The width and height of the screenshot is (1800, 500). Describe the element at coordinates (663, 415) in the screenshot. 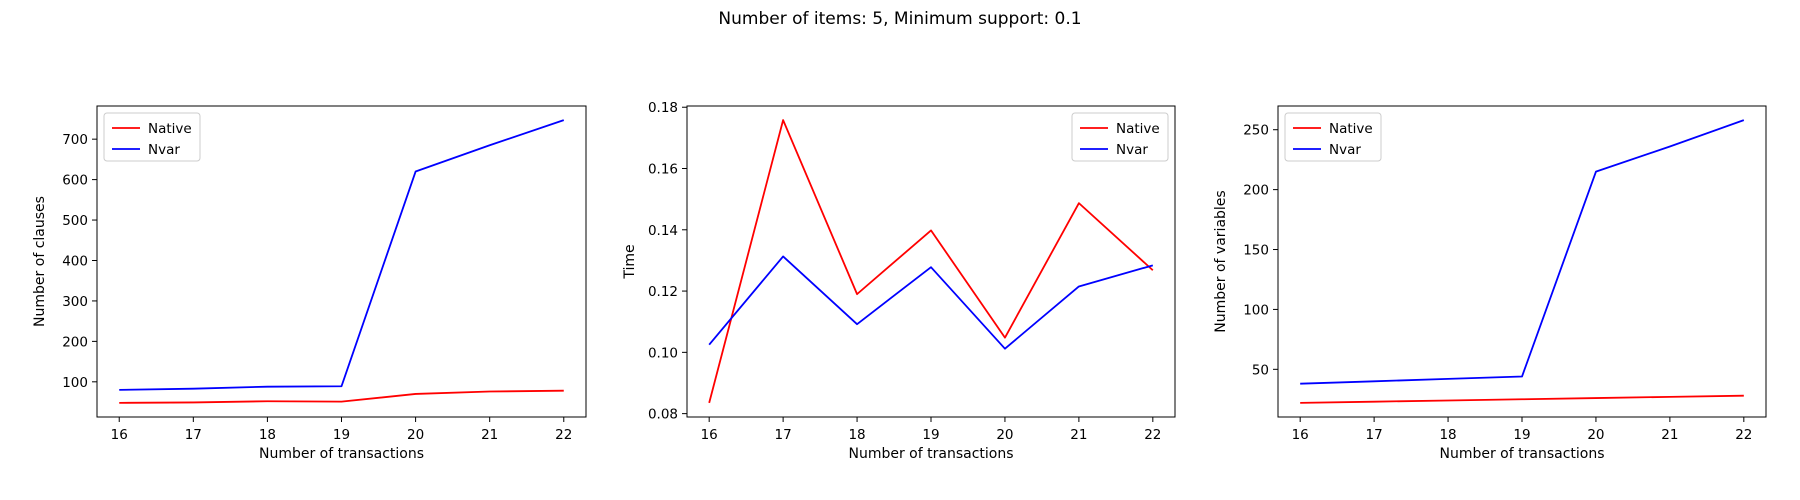

I see `y-tick-label: 0.08` at that location.